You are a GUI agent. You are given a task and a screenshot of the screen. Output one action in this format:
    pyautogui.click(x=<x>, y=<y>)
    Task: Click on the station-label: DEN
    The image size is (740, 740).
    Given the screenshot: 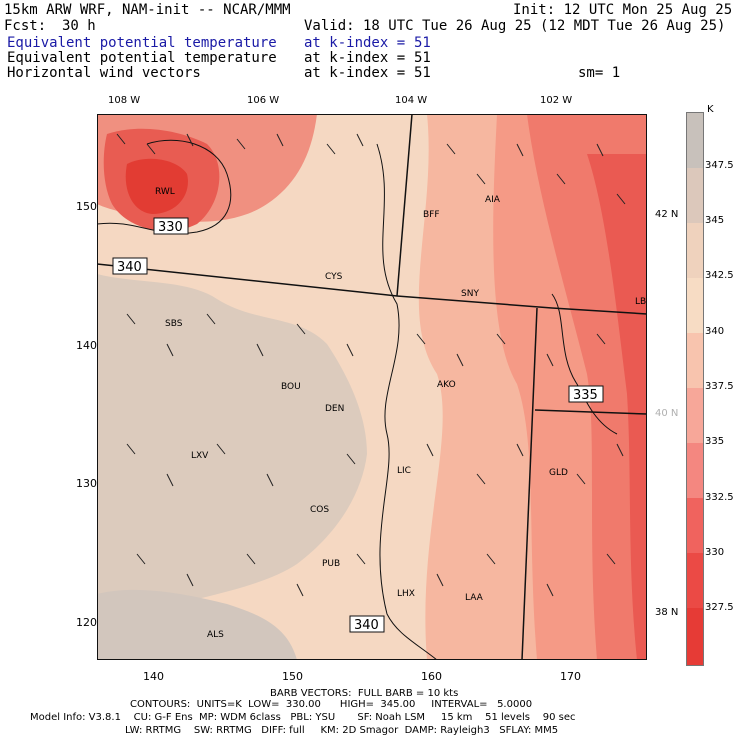 What is the action you would take?
    pyautogui.click(x=334, y=409)
    